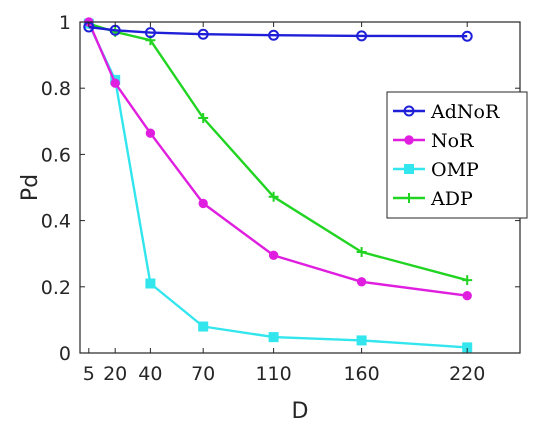 The width and height of the screenshot is (550, 428). What do you see at coordinates (56, 89) in the screenshot?
I see `y-tick-label: 0.8` at bounding box center [56, 89].